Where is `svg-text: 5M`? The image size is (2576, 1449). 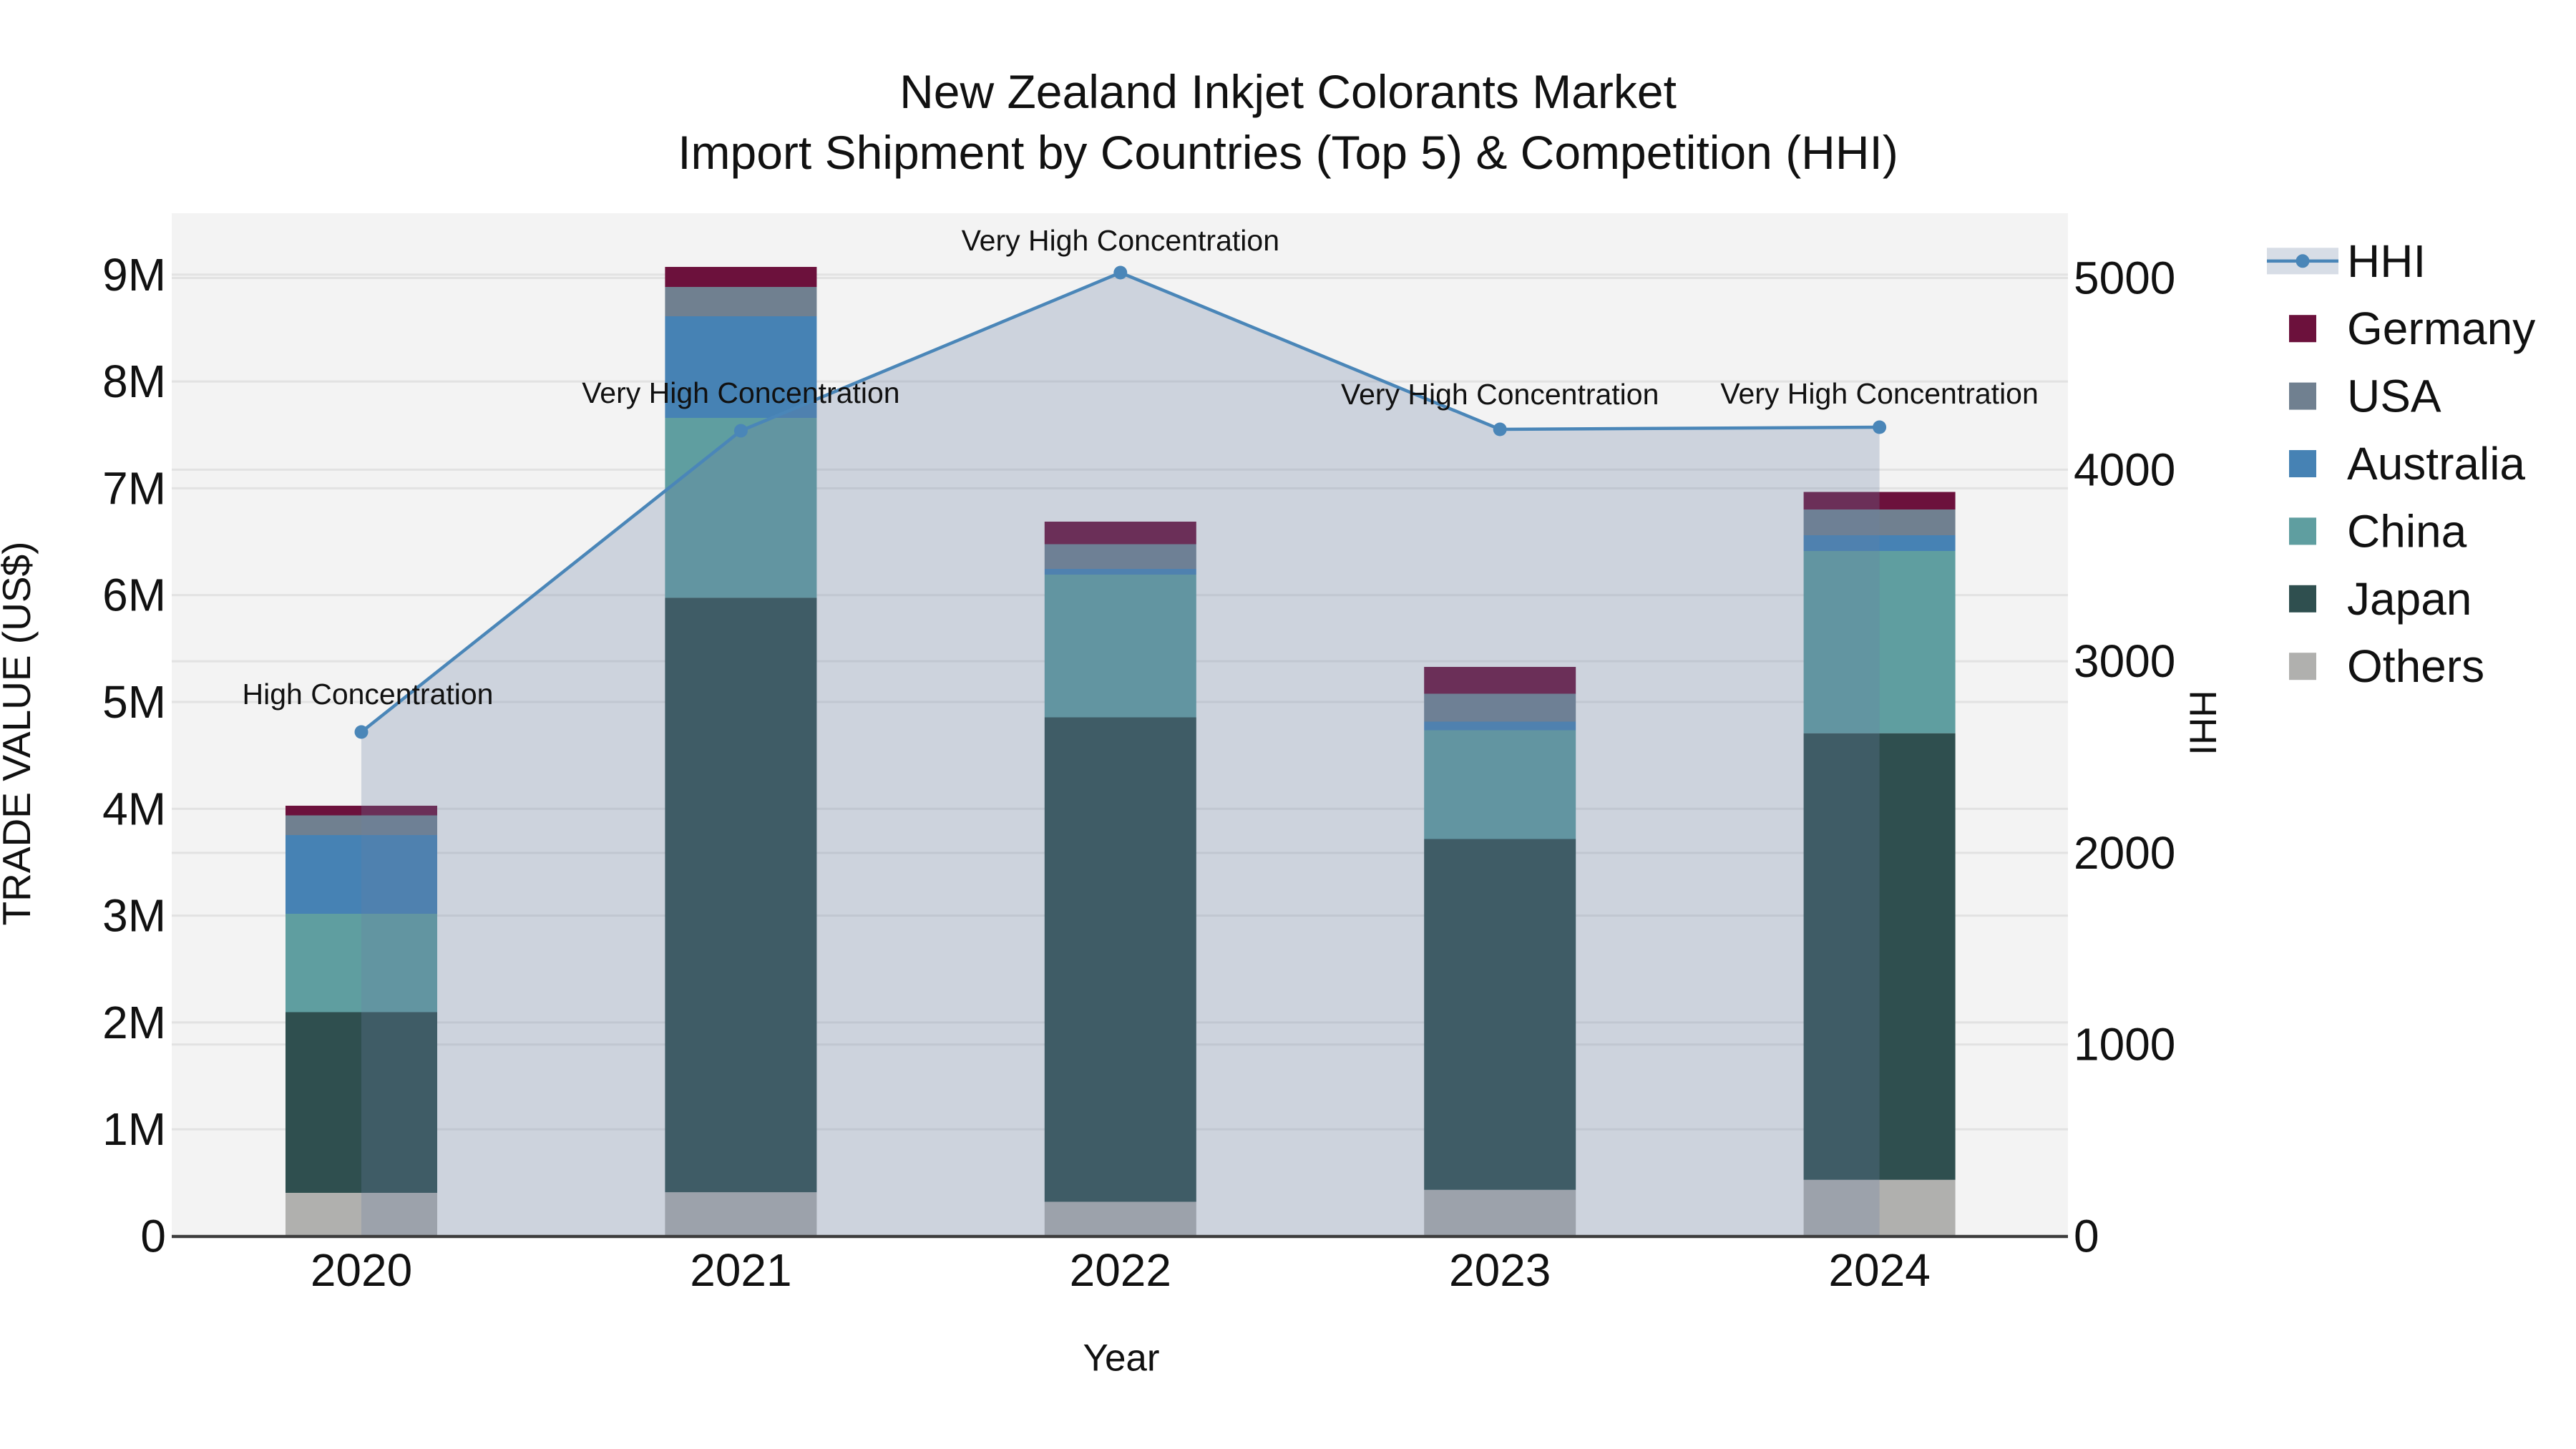
svg-text: 5M is located at coordinates (134, 702).